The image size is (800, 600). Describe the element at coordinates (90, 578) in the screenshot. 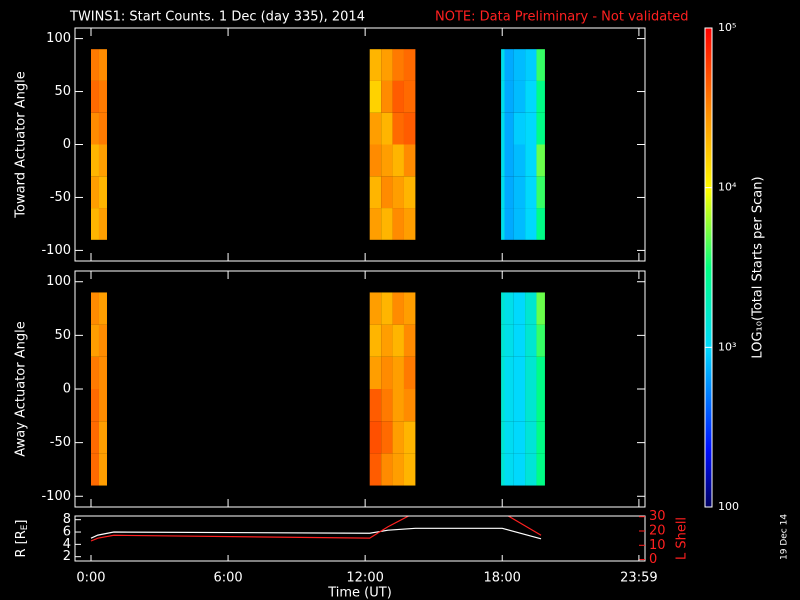

I see `x-tick-label: 0:00` at that location.